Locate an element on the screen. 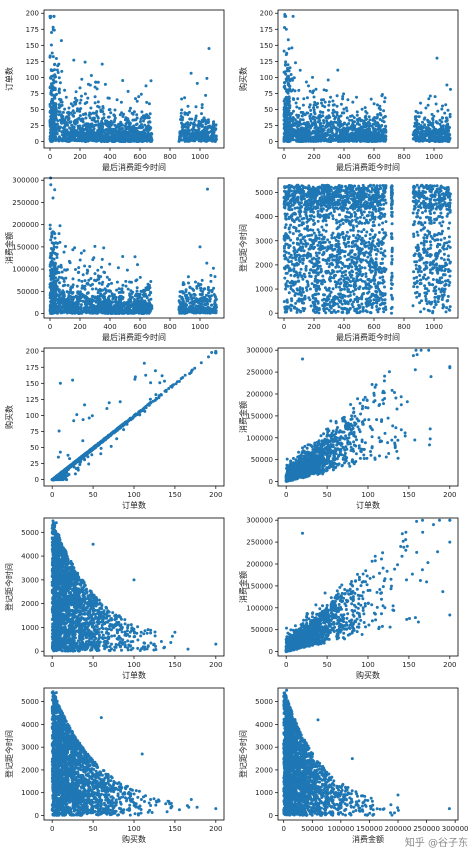 Image resolution: width=474 pixels, height=852 pixels. x-tick-label: 400 is located at coordinates (109, 157).